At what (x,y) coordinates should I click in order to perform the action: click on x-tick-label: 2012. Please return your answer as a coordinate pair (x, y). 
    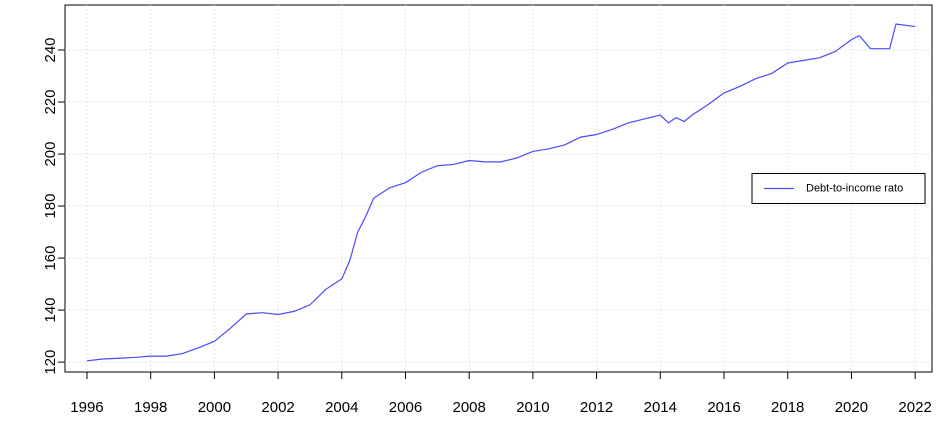
    Looking at the image, I should click on (596, 407).